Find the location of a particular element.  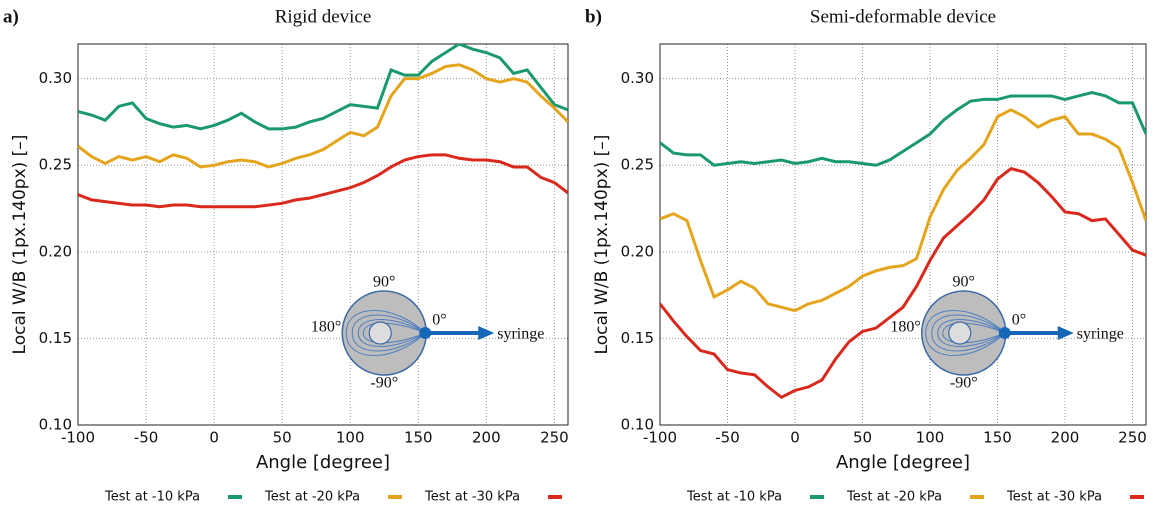

chart-title: Semi-deformable device is located at coordinates (903, 16).